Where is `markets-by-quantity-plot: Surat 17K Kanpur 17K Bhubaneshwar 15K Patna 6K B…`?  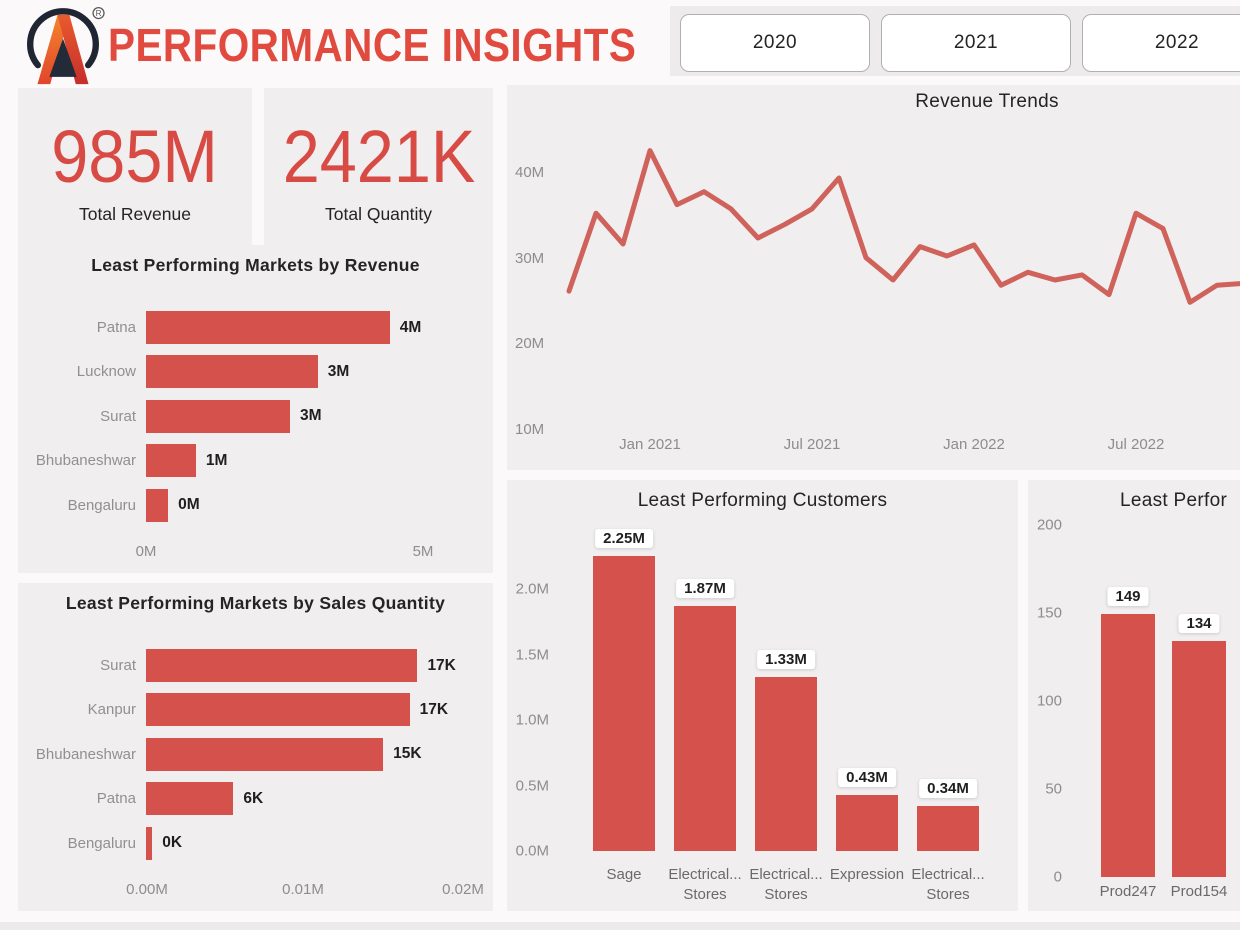 markets-by-quantity-plot: Surat 17K Kanpur 17K Bhubaneshwar 15K Patna 6K B… is located at coordinates (255, 747).